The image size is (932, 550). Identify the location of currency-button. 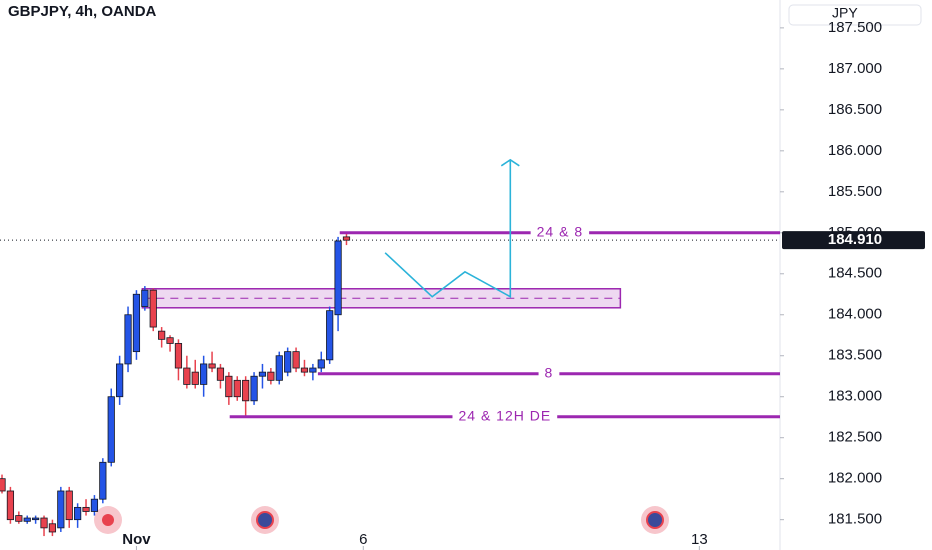
(855, 15).